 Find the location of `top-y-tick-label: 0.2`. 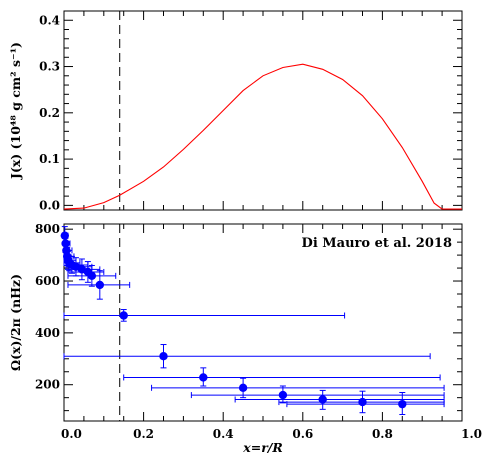

top-y-tick-label: 0.2 is located at coordinates (49, 113).